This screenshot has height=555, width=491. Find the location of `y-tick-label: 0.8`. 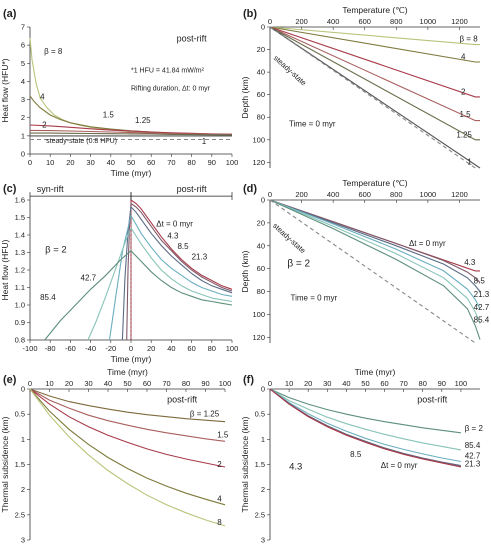

y-tick-label: 0.8 is located at coordinates (20, 340).